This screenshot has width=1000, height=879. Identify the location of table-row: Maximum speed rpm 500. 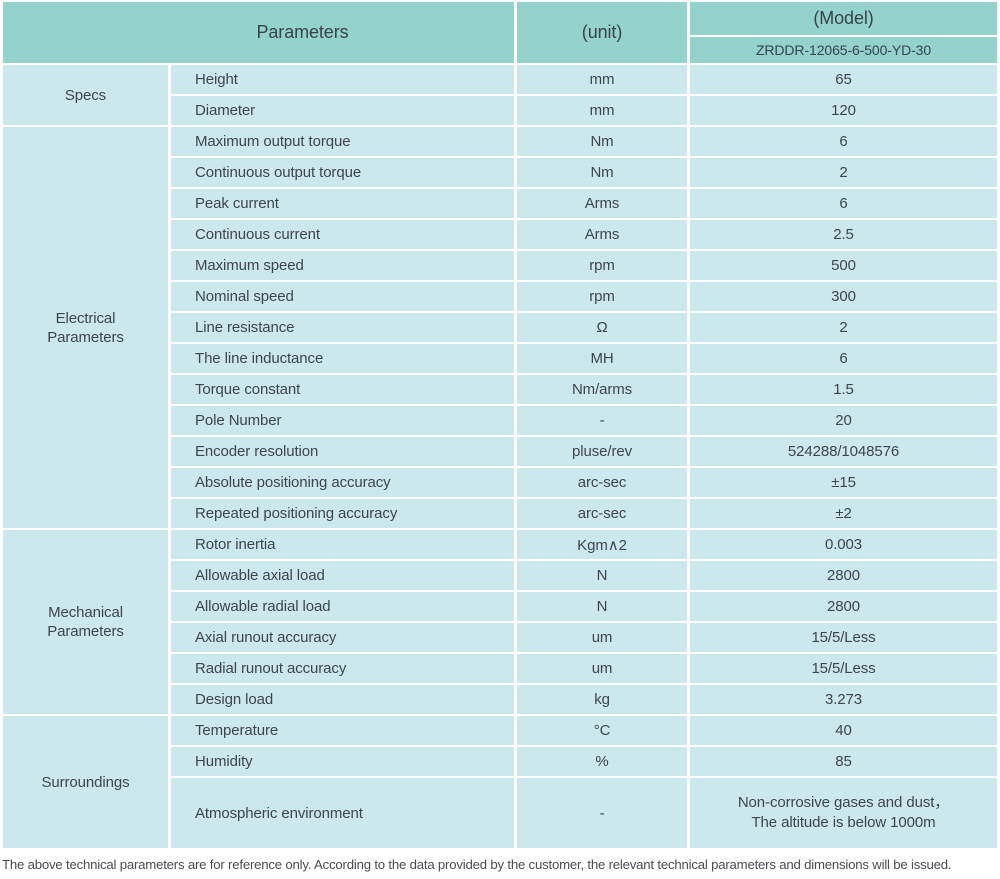
(500, 265).